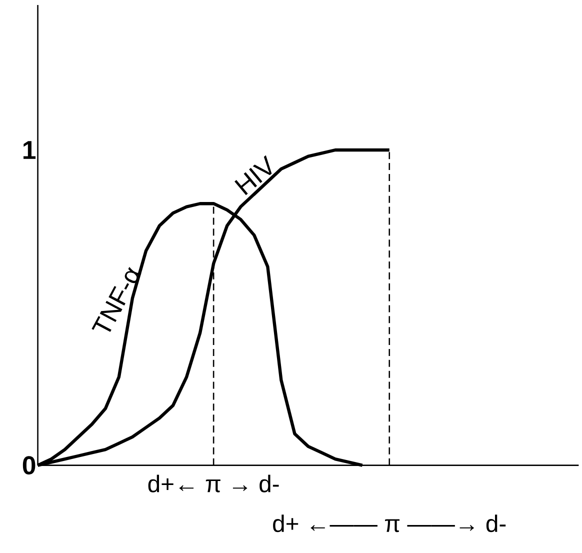 This screenshot has height=553, width=582. What do you see at coordinates (29, 465) in the screenshot?
I see `y-tick-label: 0` at bounding box center [29, 465].